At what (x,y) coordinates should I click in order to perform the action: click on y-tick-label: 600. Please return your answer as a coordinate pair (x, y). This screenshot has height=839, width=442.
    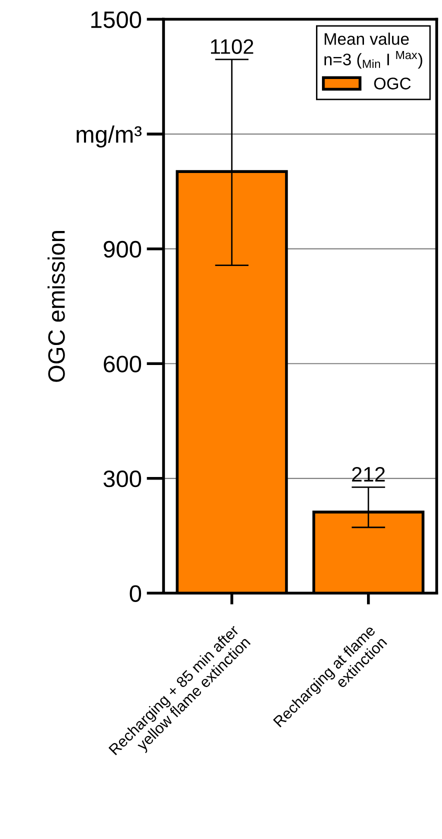
    Looking at the image, I should click on (123, 364).